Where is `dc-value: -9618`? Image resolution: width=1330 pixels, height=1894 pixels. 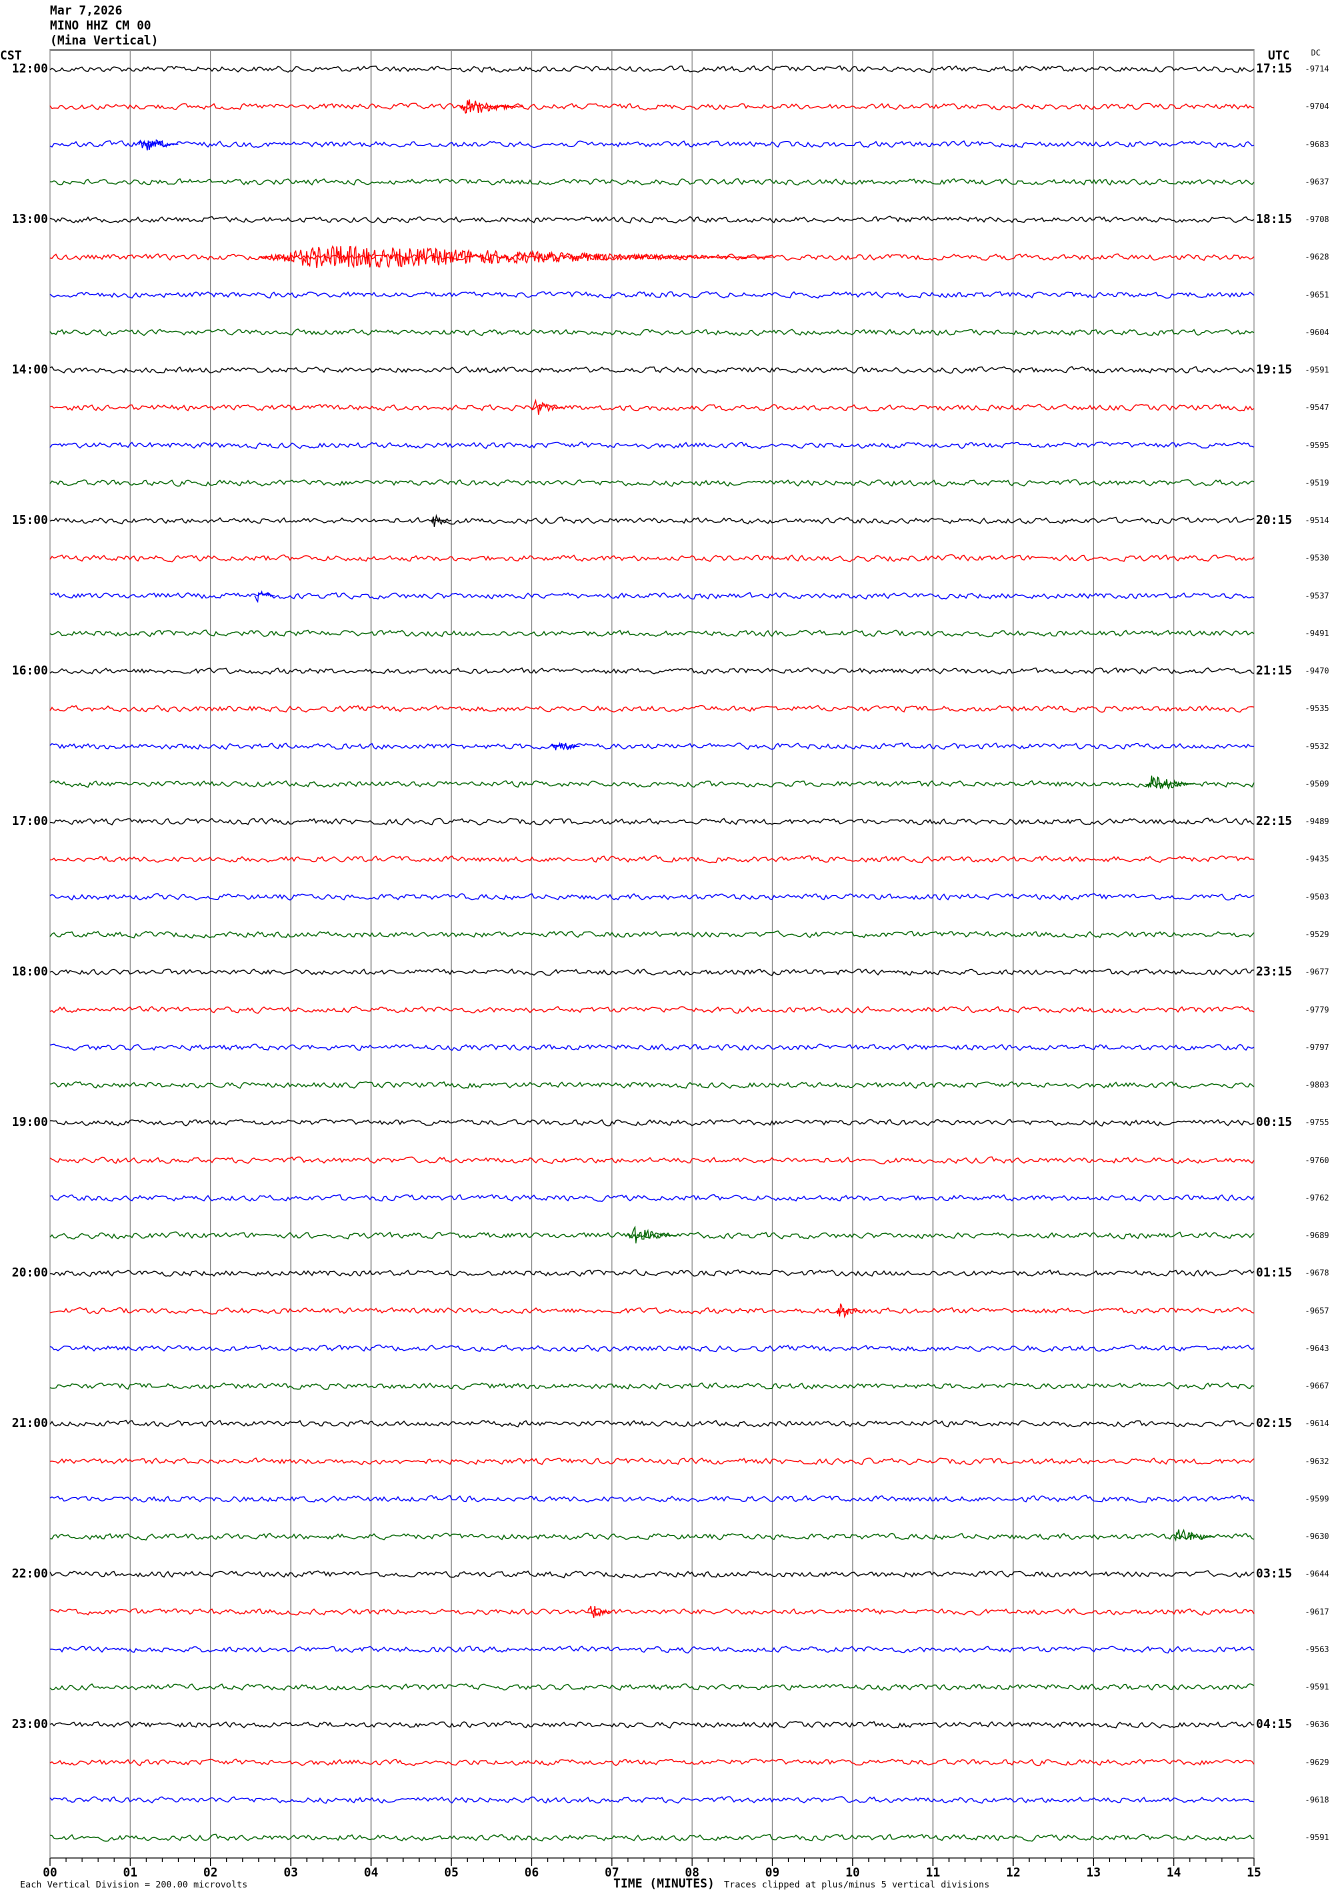
dc-value: -9618 is located at coordinates (1317, 1799).